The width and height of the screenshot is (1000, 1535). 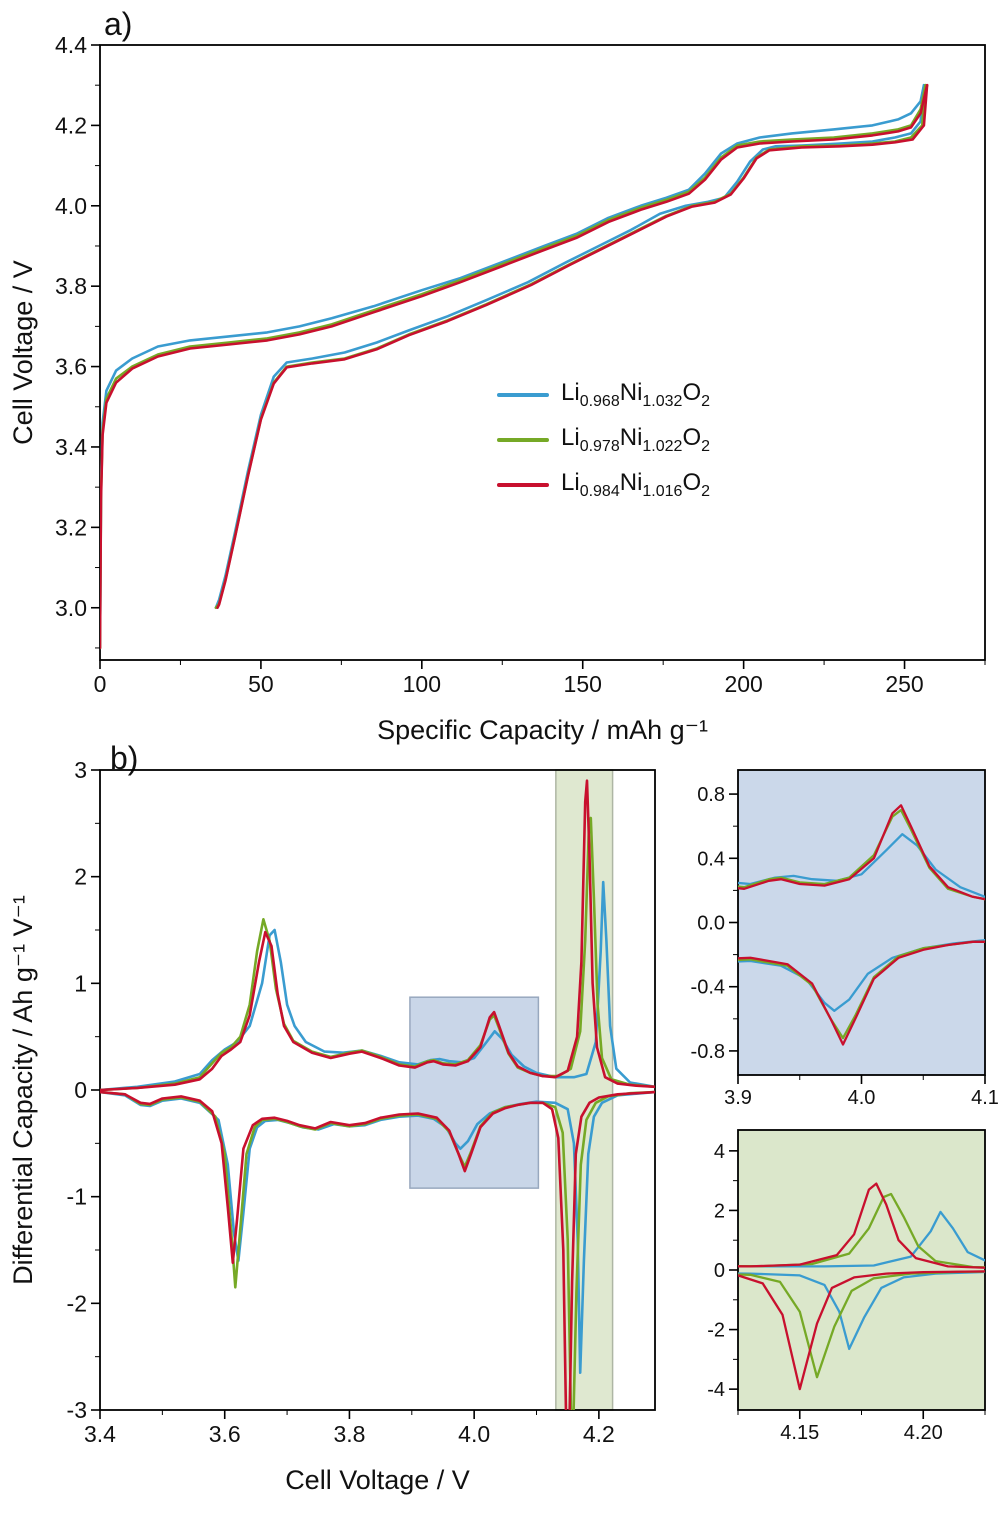 What do you see at coordinates (708, 988) in the screenshot?
I see `svg-text: -0.4` at bounding box center [708, 988].